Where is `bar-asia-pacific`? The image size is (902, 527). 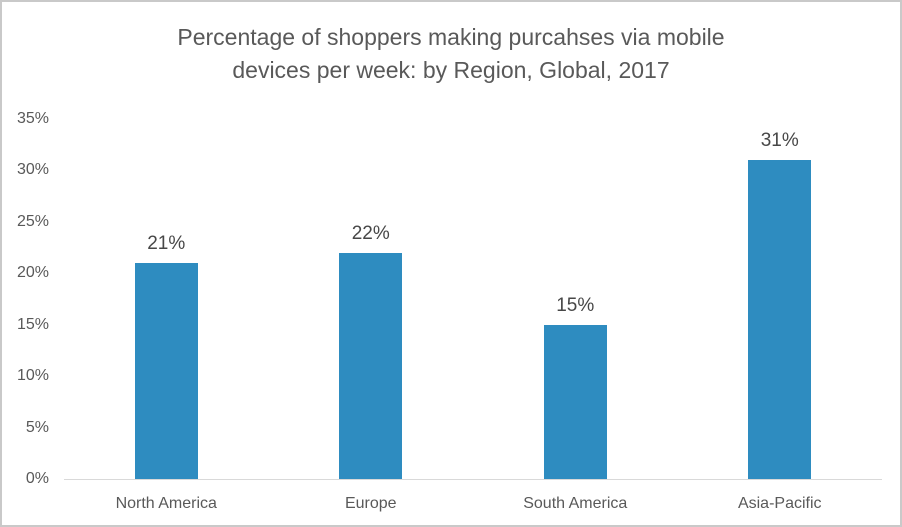
bar-asia-pacific is located at coordinates (780, 319).